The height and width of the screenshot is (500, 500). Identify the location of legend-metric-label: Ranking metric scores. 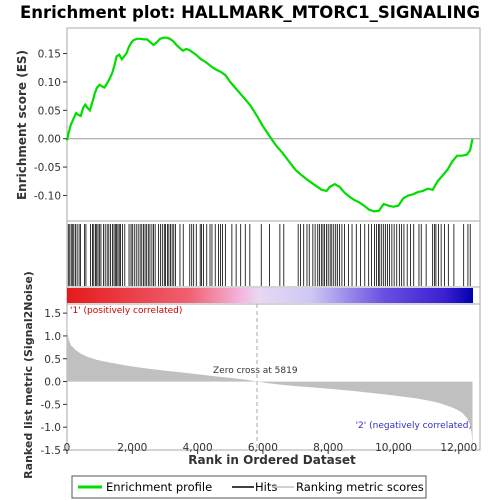
(360, 487).